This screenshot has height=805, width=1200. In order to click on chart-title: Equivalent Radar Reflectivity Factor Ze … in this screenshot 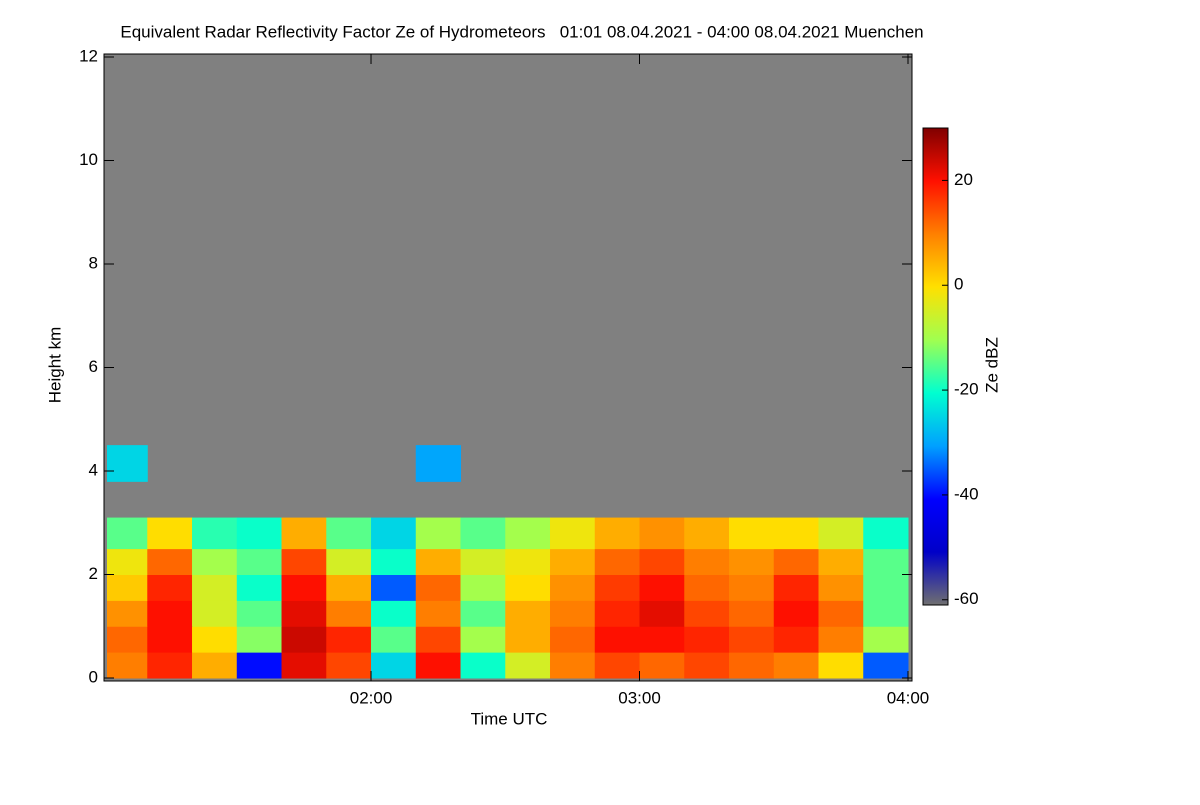, I will do `click(521, 31)`.